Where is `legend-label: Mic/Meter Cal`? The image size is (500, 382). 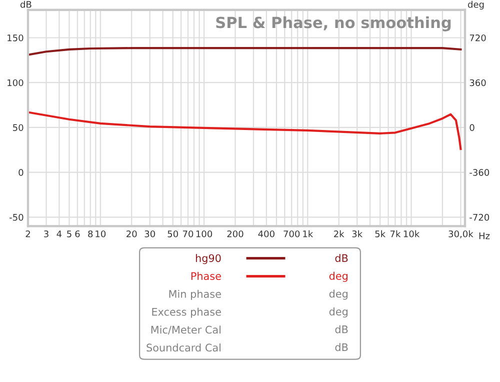 legend-label: Mic/Meter Cal is located at coordinates (186, 330).